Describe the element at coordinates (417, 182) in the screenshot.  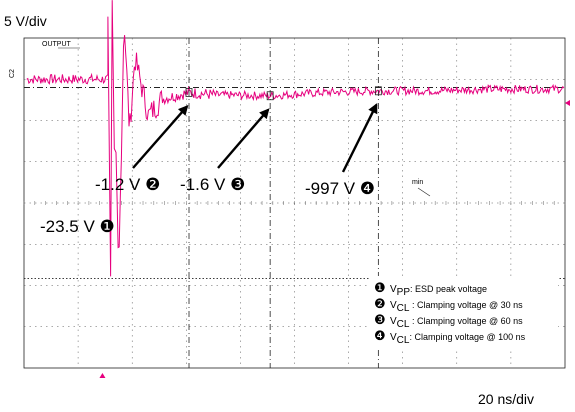
I see `min-label: min` at that location.